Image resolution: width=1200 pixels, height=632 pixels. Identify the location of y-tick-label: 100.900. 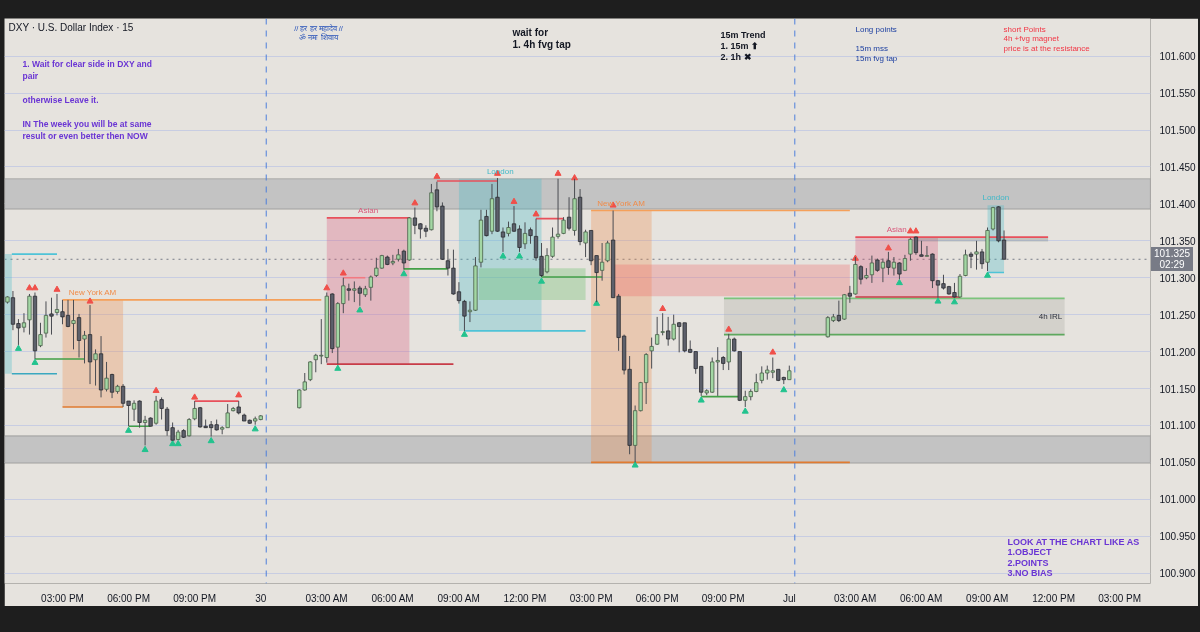
(1178, 574).